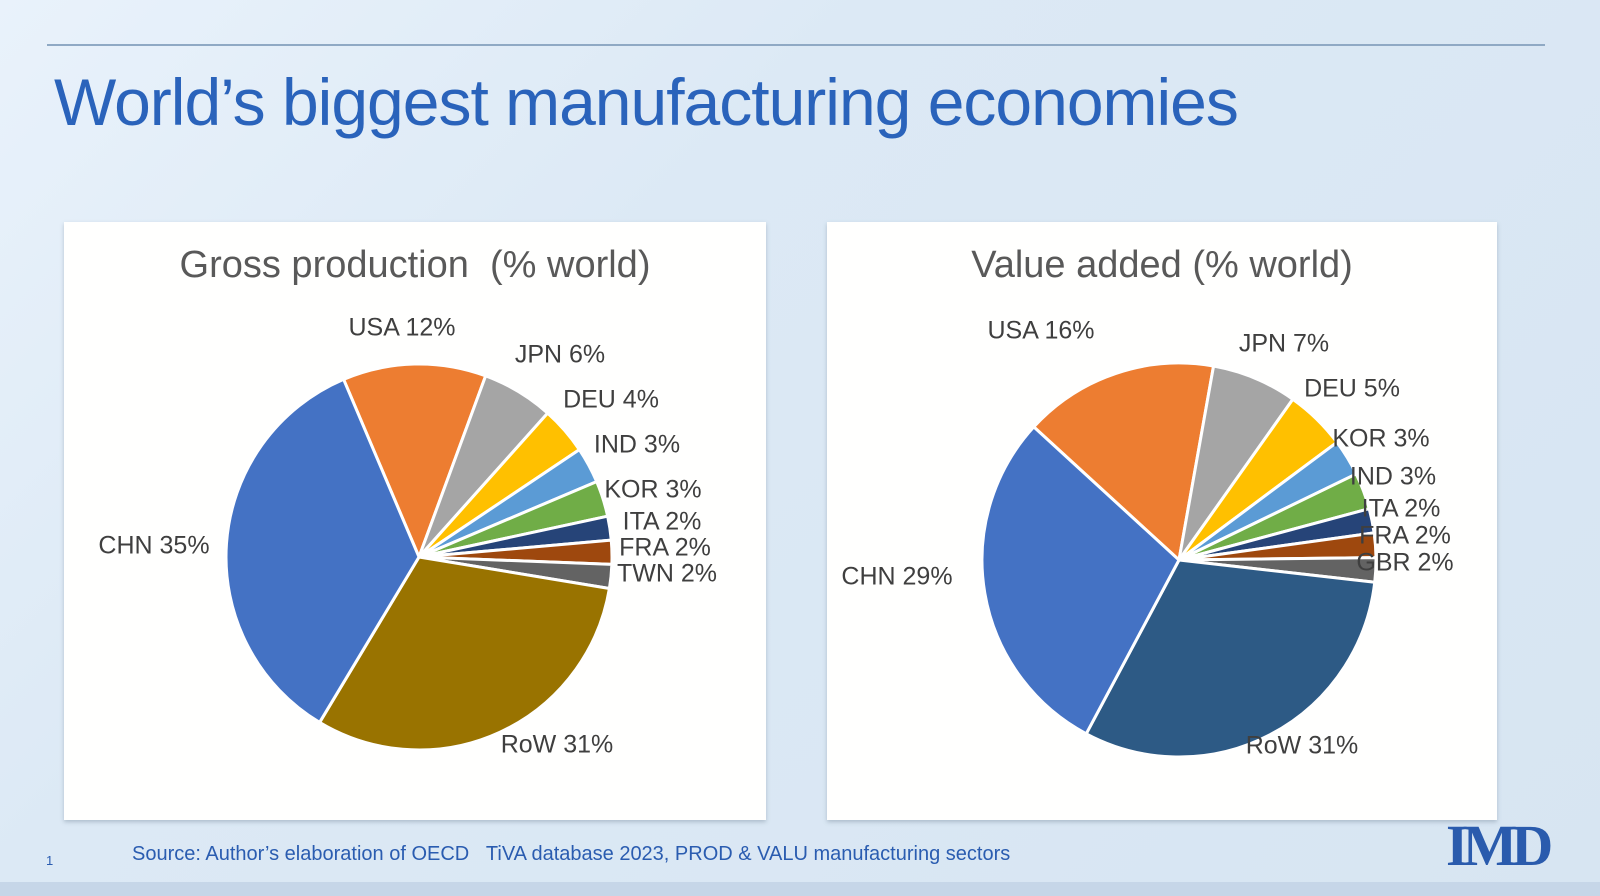  I want to click on page-title: World’s biggest manufacturing economies, so click(646, 102).